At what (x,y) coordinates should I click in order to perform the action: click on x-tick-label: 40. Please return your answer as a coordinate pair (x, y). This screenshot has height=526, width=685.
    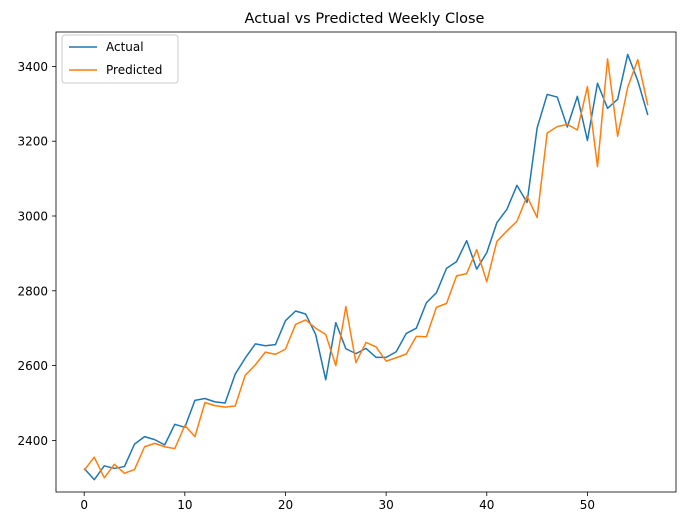
    Looking at the image, I should click on (486, 505).